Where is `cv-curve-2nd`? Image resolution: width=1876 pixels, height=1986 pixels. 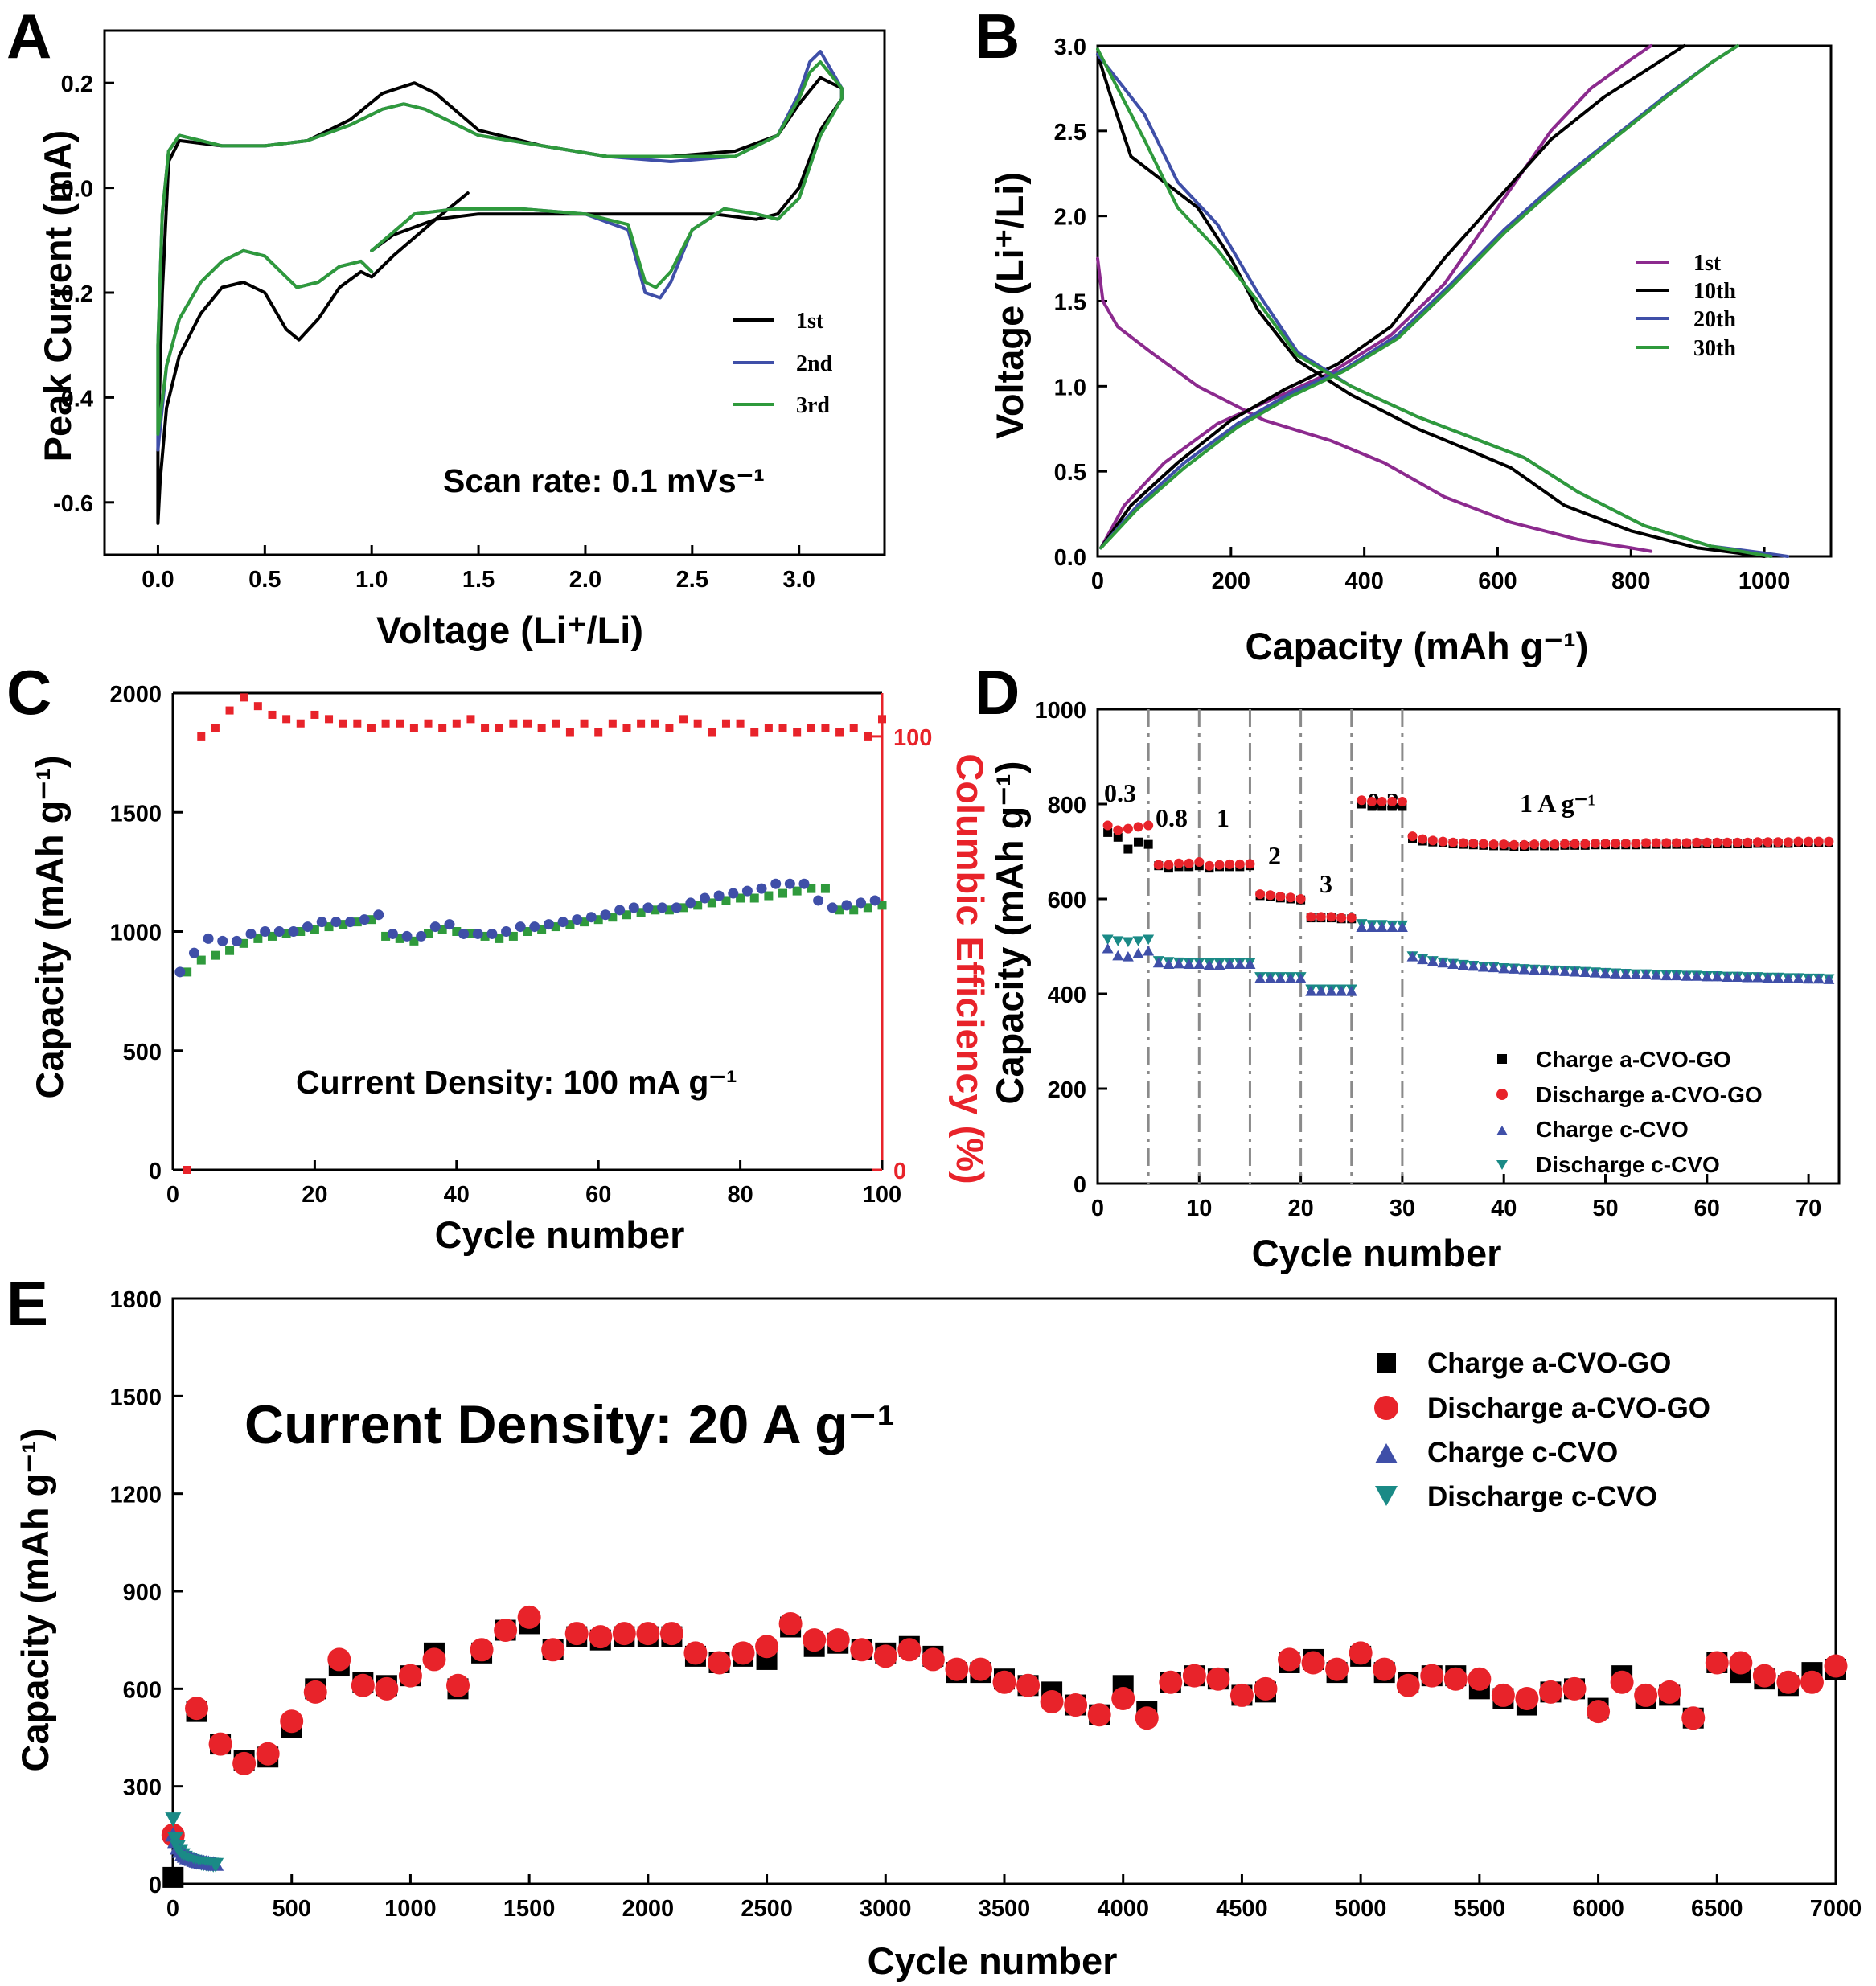
cv-curve-2nd is located at coordinates (500, 251).